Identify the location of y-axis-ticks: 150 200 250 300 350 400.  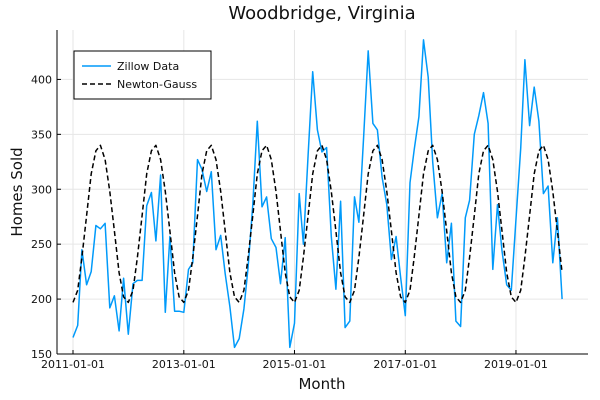
(46, 217).